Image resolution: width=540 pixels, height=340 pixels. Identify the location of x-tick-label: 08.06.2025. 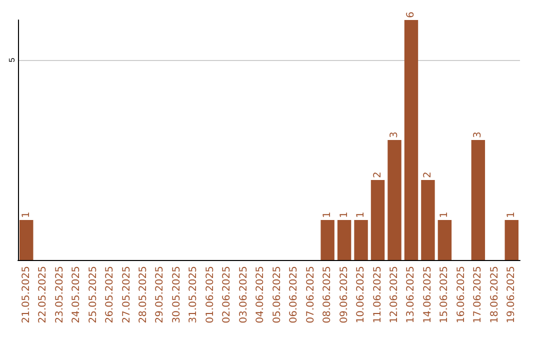
(328, 295).